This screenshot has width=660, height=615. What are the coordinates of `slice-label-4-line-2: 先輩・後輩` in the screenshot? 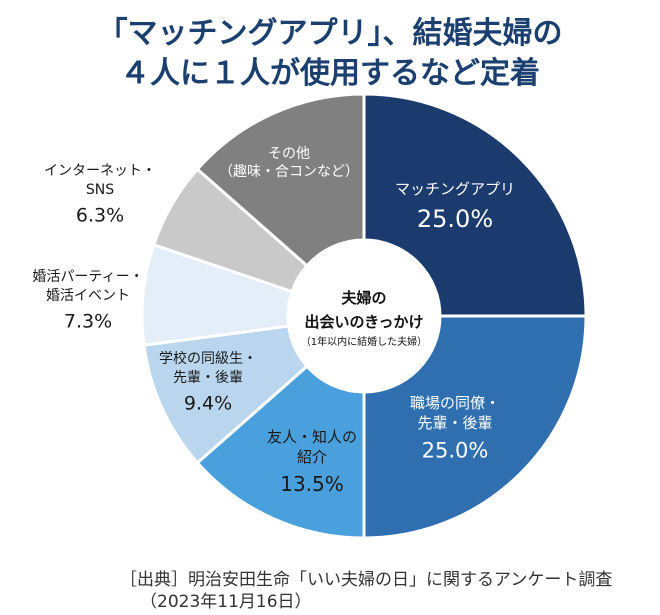 It's located at (208, 378).